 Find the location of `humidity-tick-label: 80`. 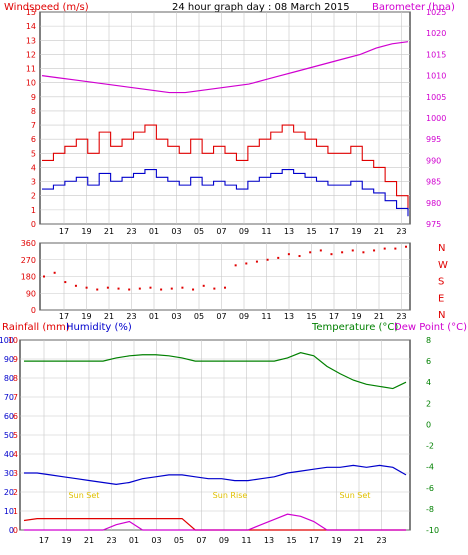

humidity-tick-label: 80 is located at coordinates (9, 378).